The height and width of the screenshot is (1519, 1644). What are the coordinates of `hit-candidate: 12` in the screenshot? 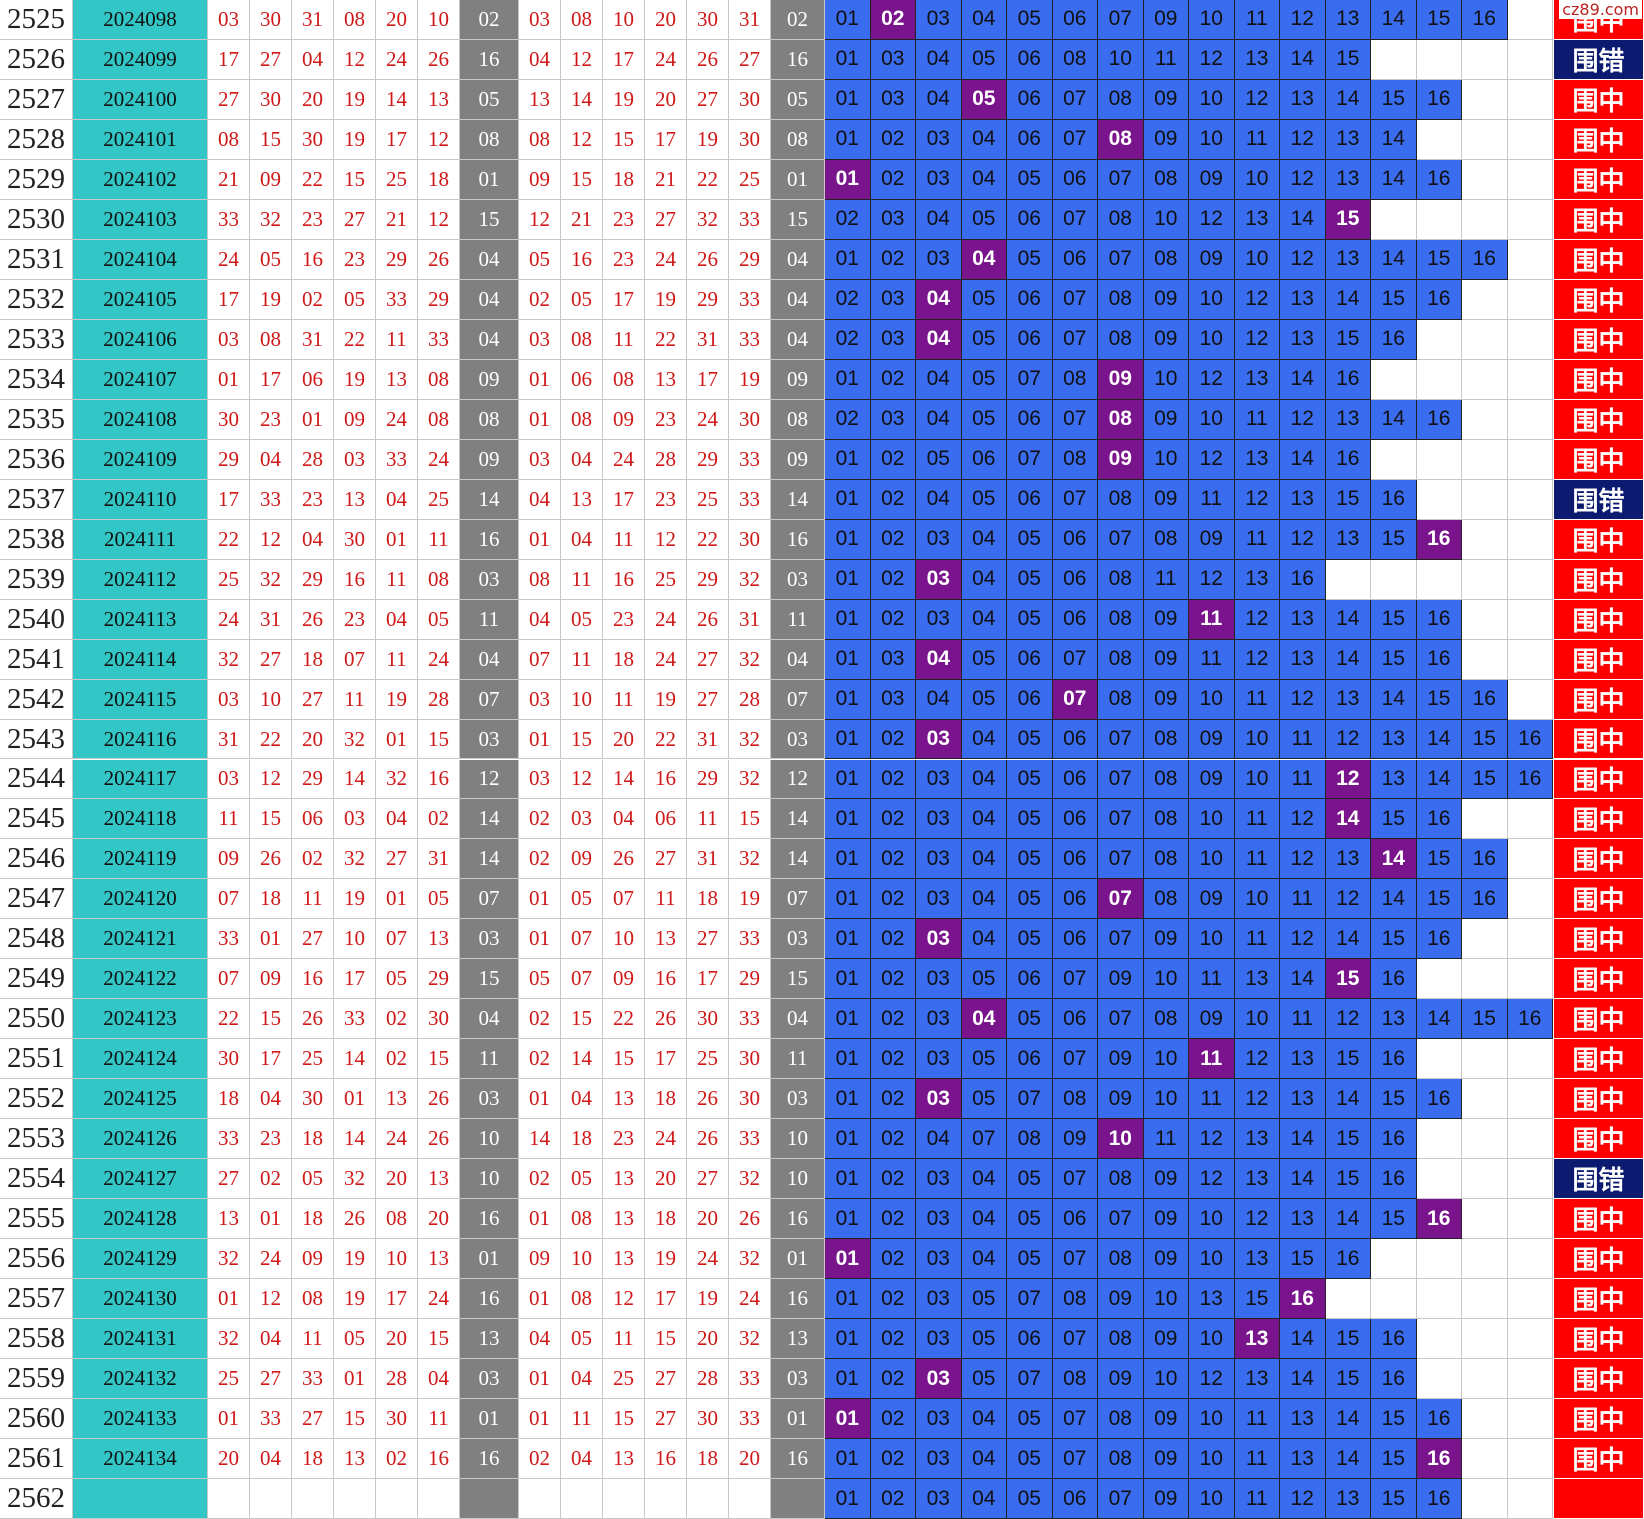 It's located at (1348, 779).